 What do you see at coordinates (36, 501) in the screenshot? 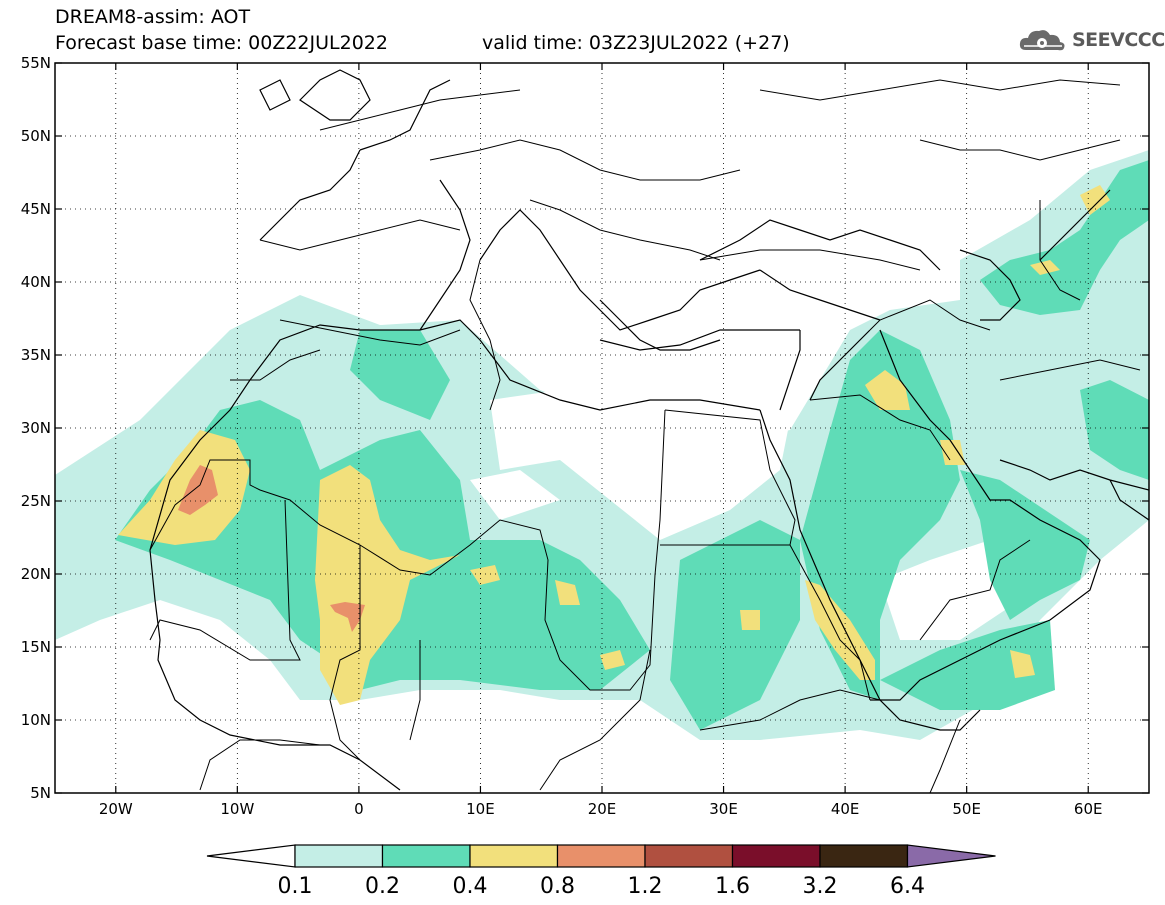
I see `lat-label: 25N` at bounding box center [36, 501].